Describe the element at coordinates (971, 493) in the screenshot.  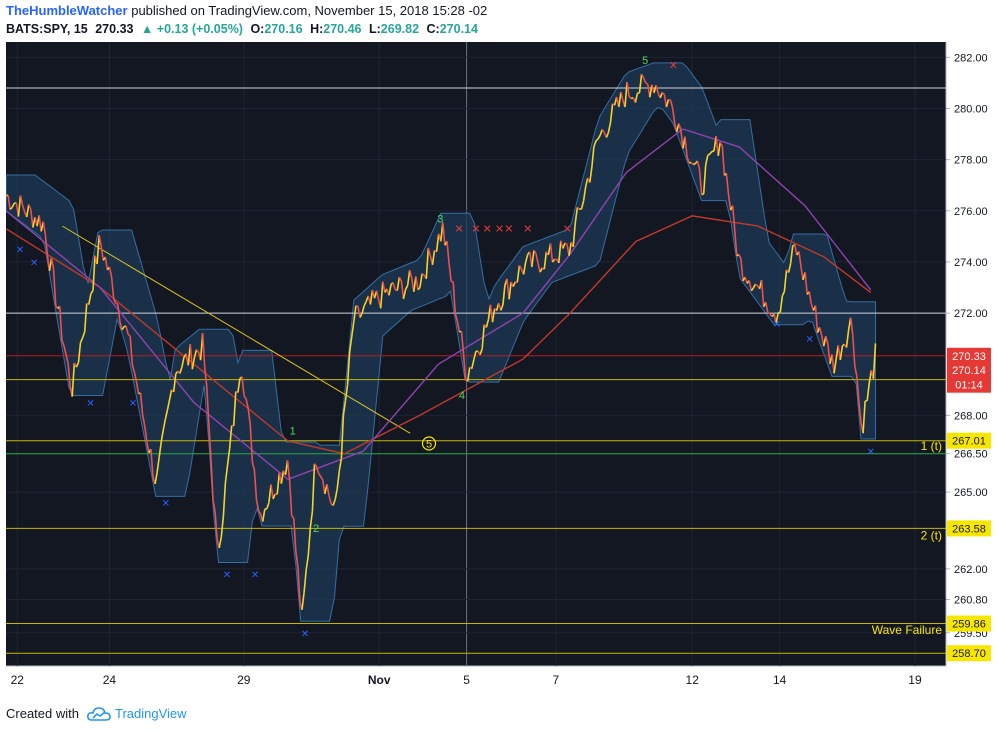
I see `y-tick-label: 265.00` at that location.